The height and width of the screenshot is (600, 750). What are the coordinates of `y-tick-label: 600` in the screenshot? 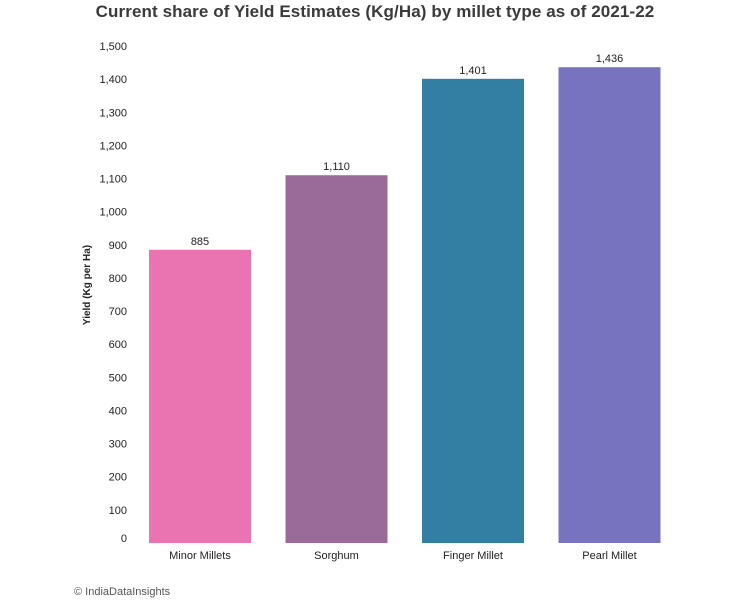 It's located at (118, 345).